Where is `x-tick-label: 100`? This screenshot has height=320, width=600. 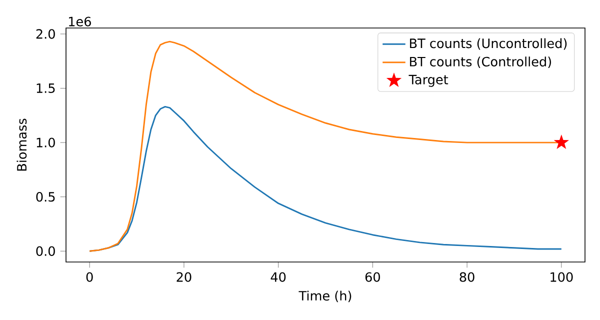
x-tick-label: 100 is located at coordinates (561, 277).